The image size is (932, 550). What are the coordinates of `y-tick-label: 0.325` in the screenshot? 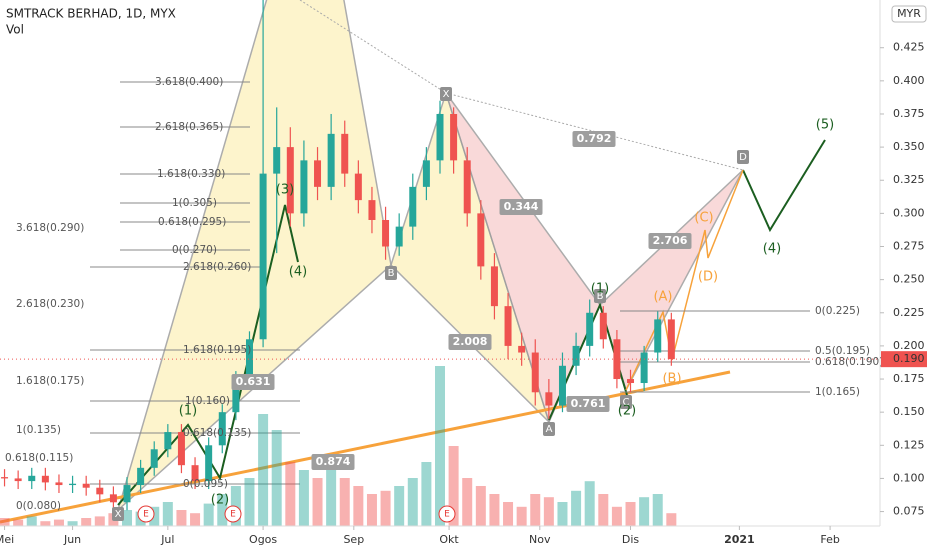 It's located at (909, 179).